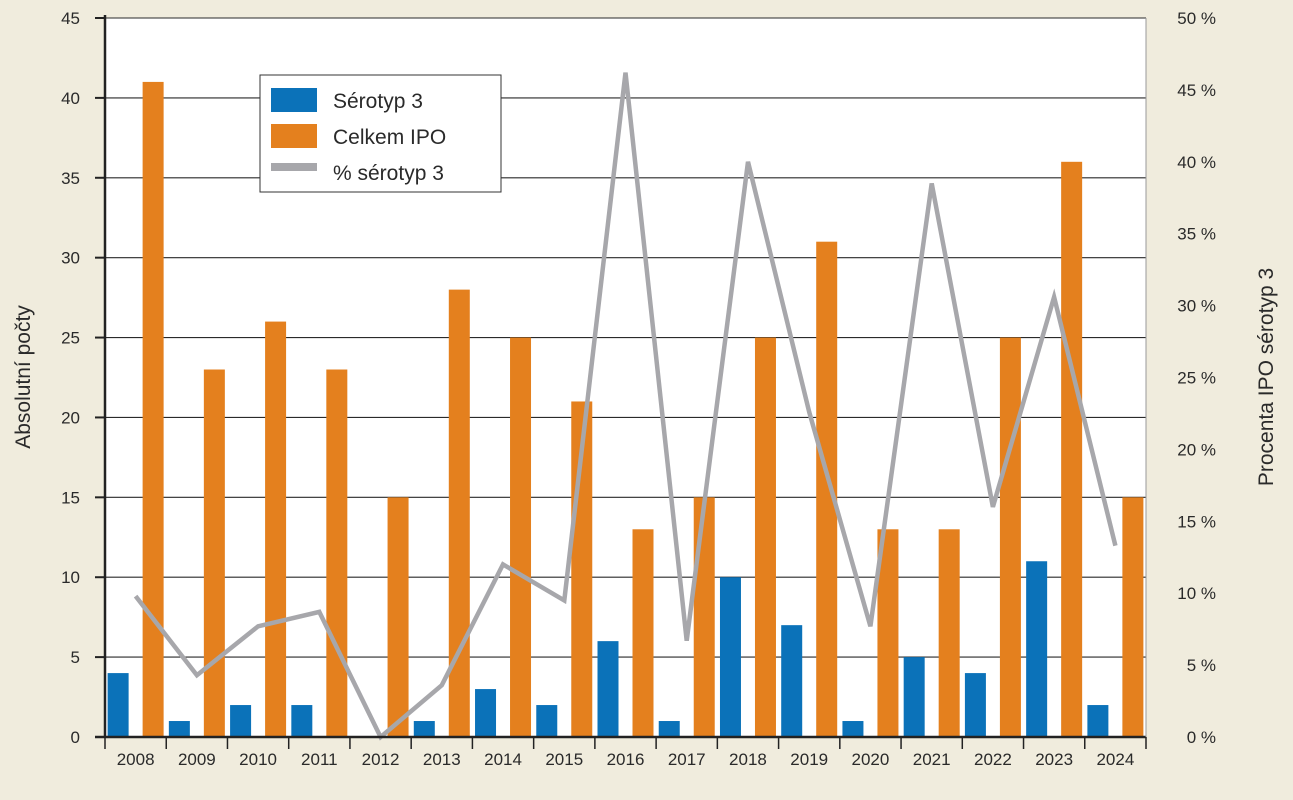 This screenshot has height=800, width=1293. Describe the element at coordinates (1196, 90) in the screenshot. I see `tick-label-right: 45 %` at that location.